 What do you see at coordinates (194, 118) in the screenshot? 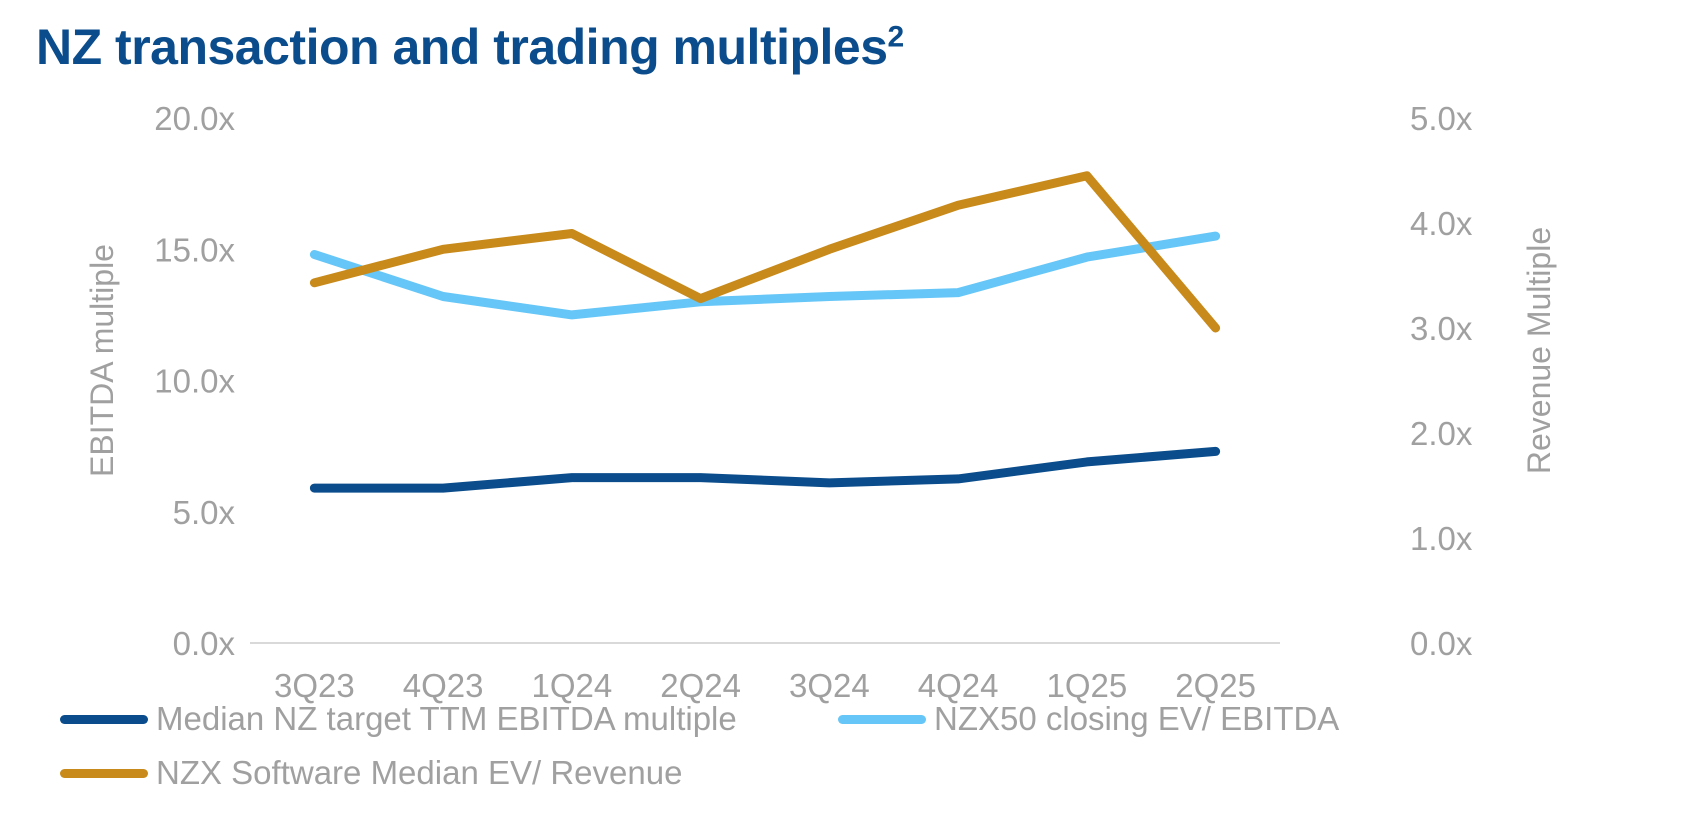
I see `left-tick-label: 20.0x` at bounding box center [194, 118].